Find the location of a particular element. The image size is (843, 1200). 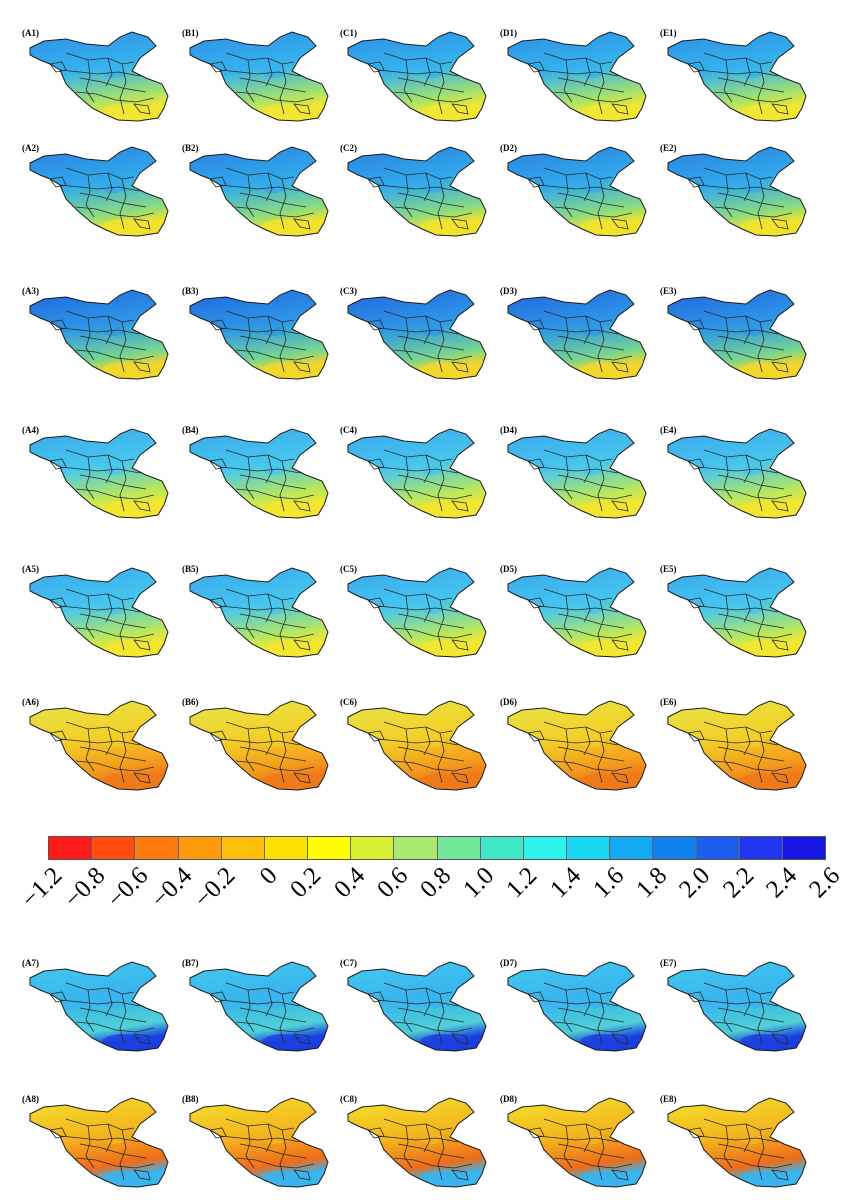

panel-label: (C4) is located at coordinates (348, 430).